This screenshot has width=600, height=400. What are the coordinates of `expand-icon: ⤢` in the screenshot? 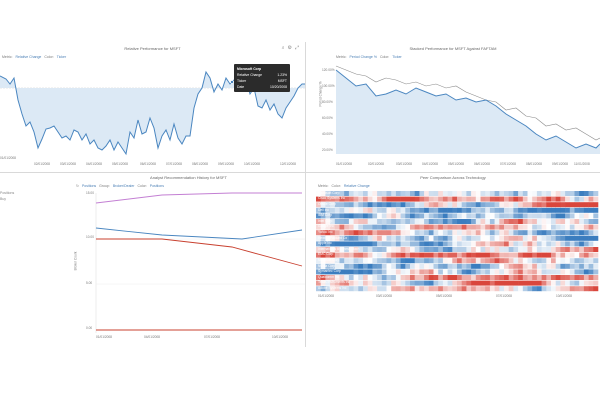 It's located at (296, 48).